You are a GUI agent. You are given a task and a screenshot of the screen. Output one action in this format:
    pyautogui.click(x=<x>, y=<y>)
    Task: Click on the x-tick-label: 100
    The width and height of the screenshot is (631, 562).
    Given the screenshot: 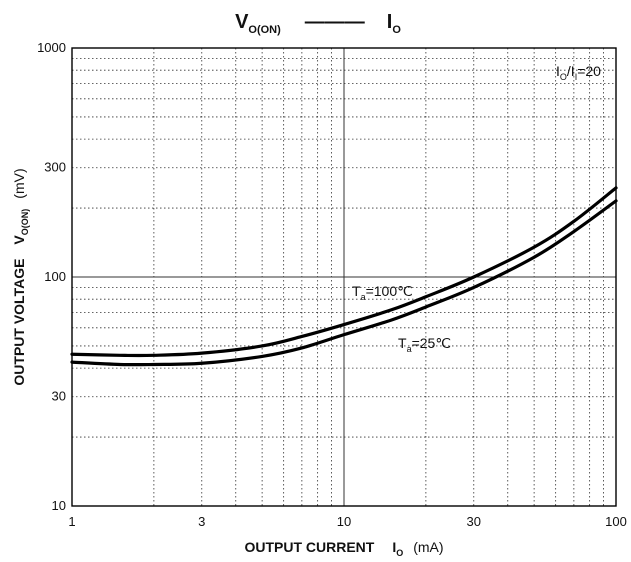 What is the action you would take?
    pyautogui.click(x=616, y=521)
    